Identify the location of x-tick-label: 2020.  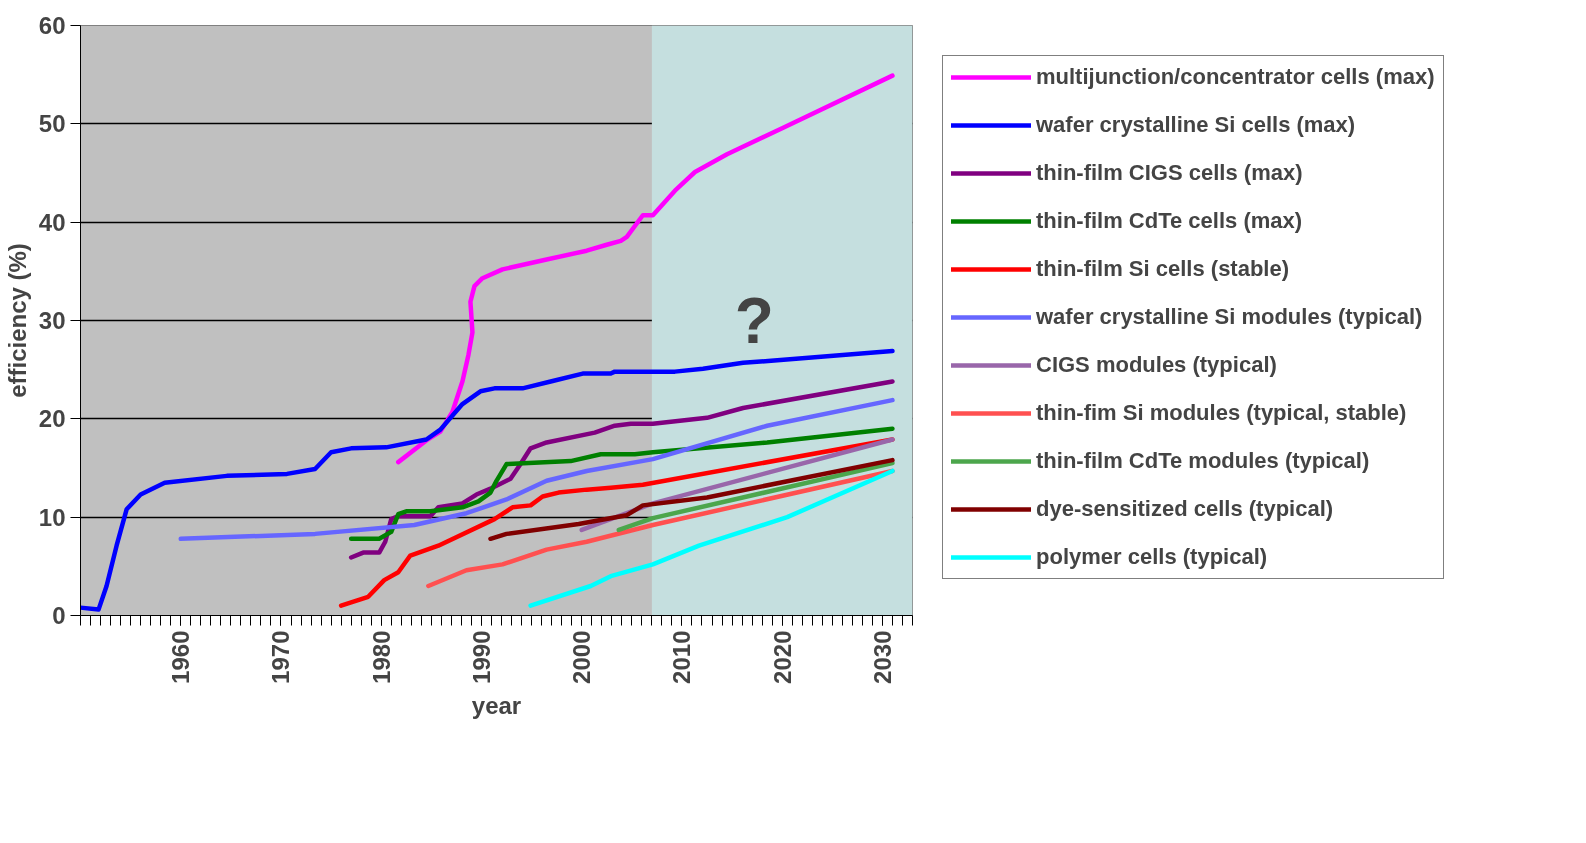
(782, 657).